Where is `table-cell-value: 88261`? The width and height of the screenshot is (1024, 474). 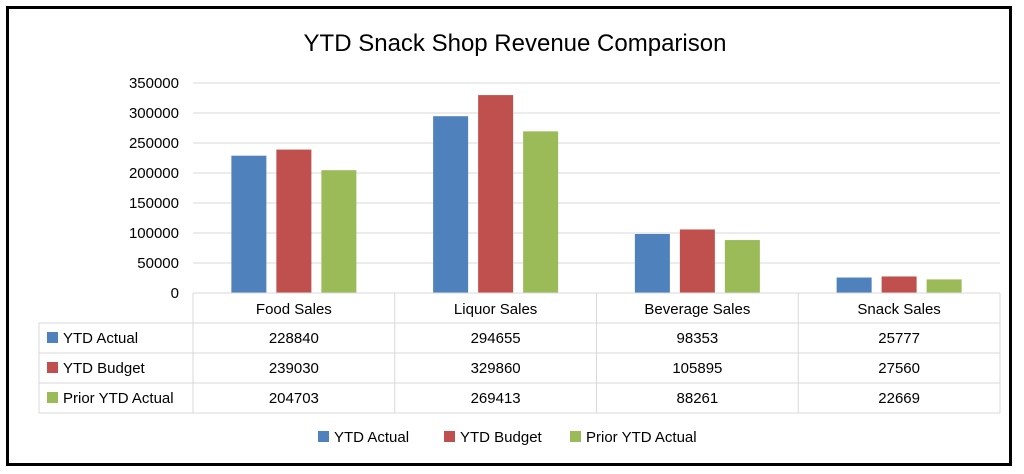
table-cell-value: 88261 is located at coordinates (698, 398).